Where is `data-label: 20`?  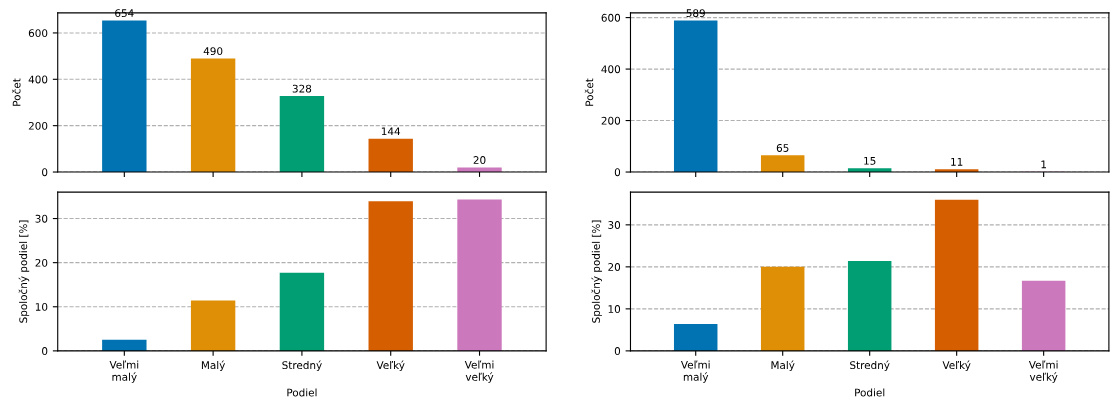 data-label: 20 is located at coordinates (479, 160).